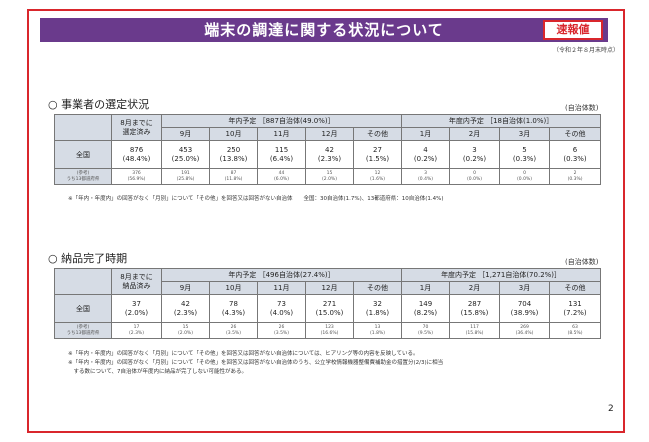 Image resolution: width=649 pixels, height=442 pixels. I want to click on value-cell: 287 (15.8%), so click(475, 308).